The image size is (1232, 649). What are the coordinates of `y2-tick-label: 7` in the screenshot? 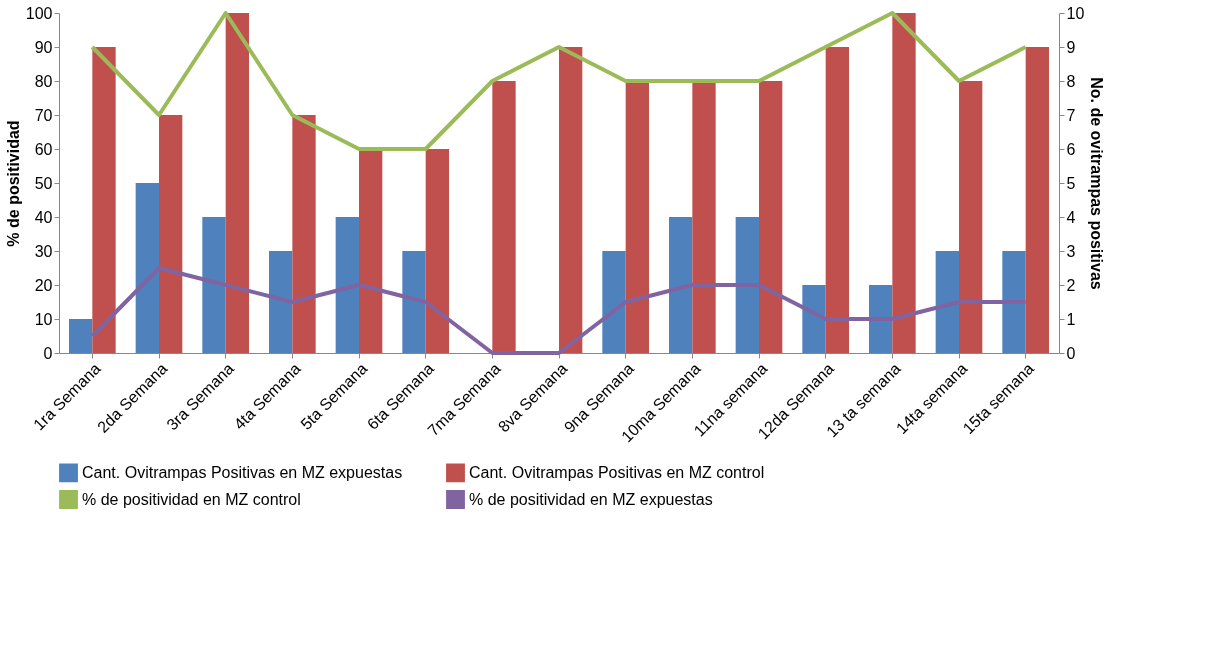 It's located at (1071, 115).